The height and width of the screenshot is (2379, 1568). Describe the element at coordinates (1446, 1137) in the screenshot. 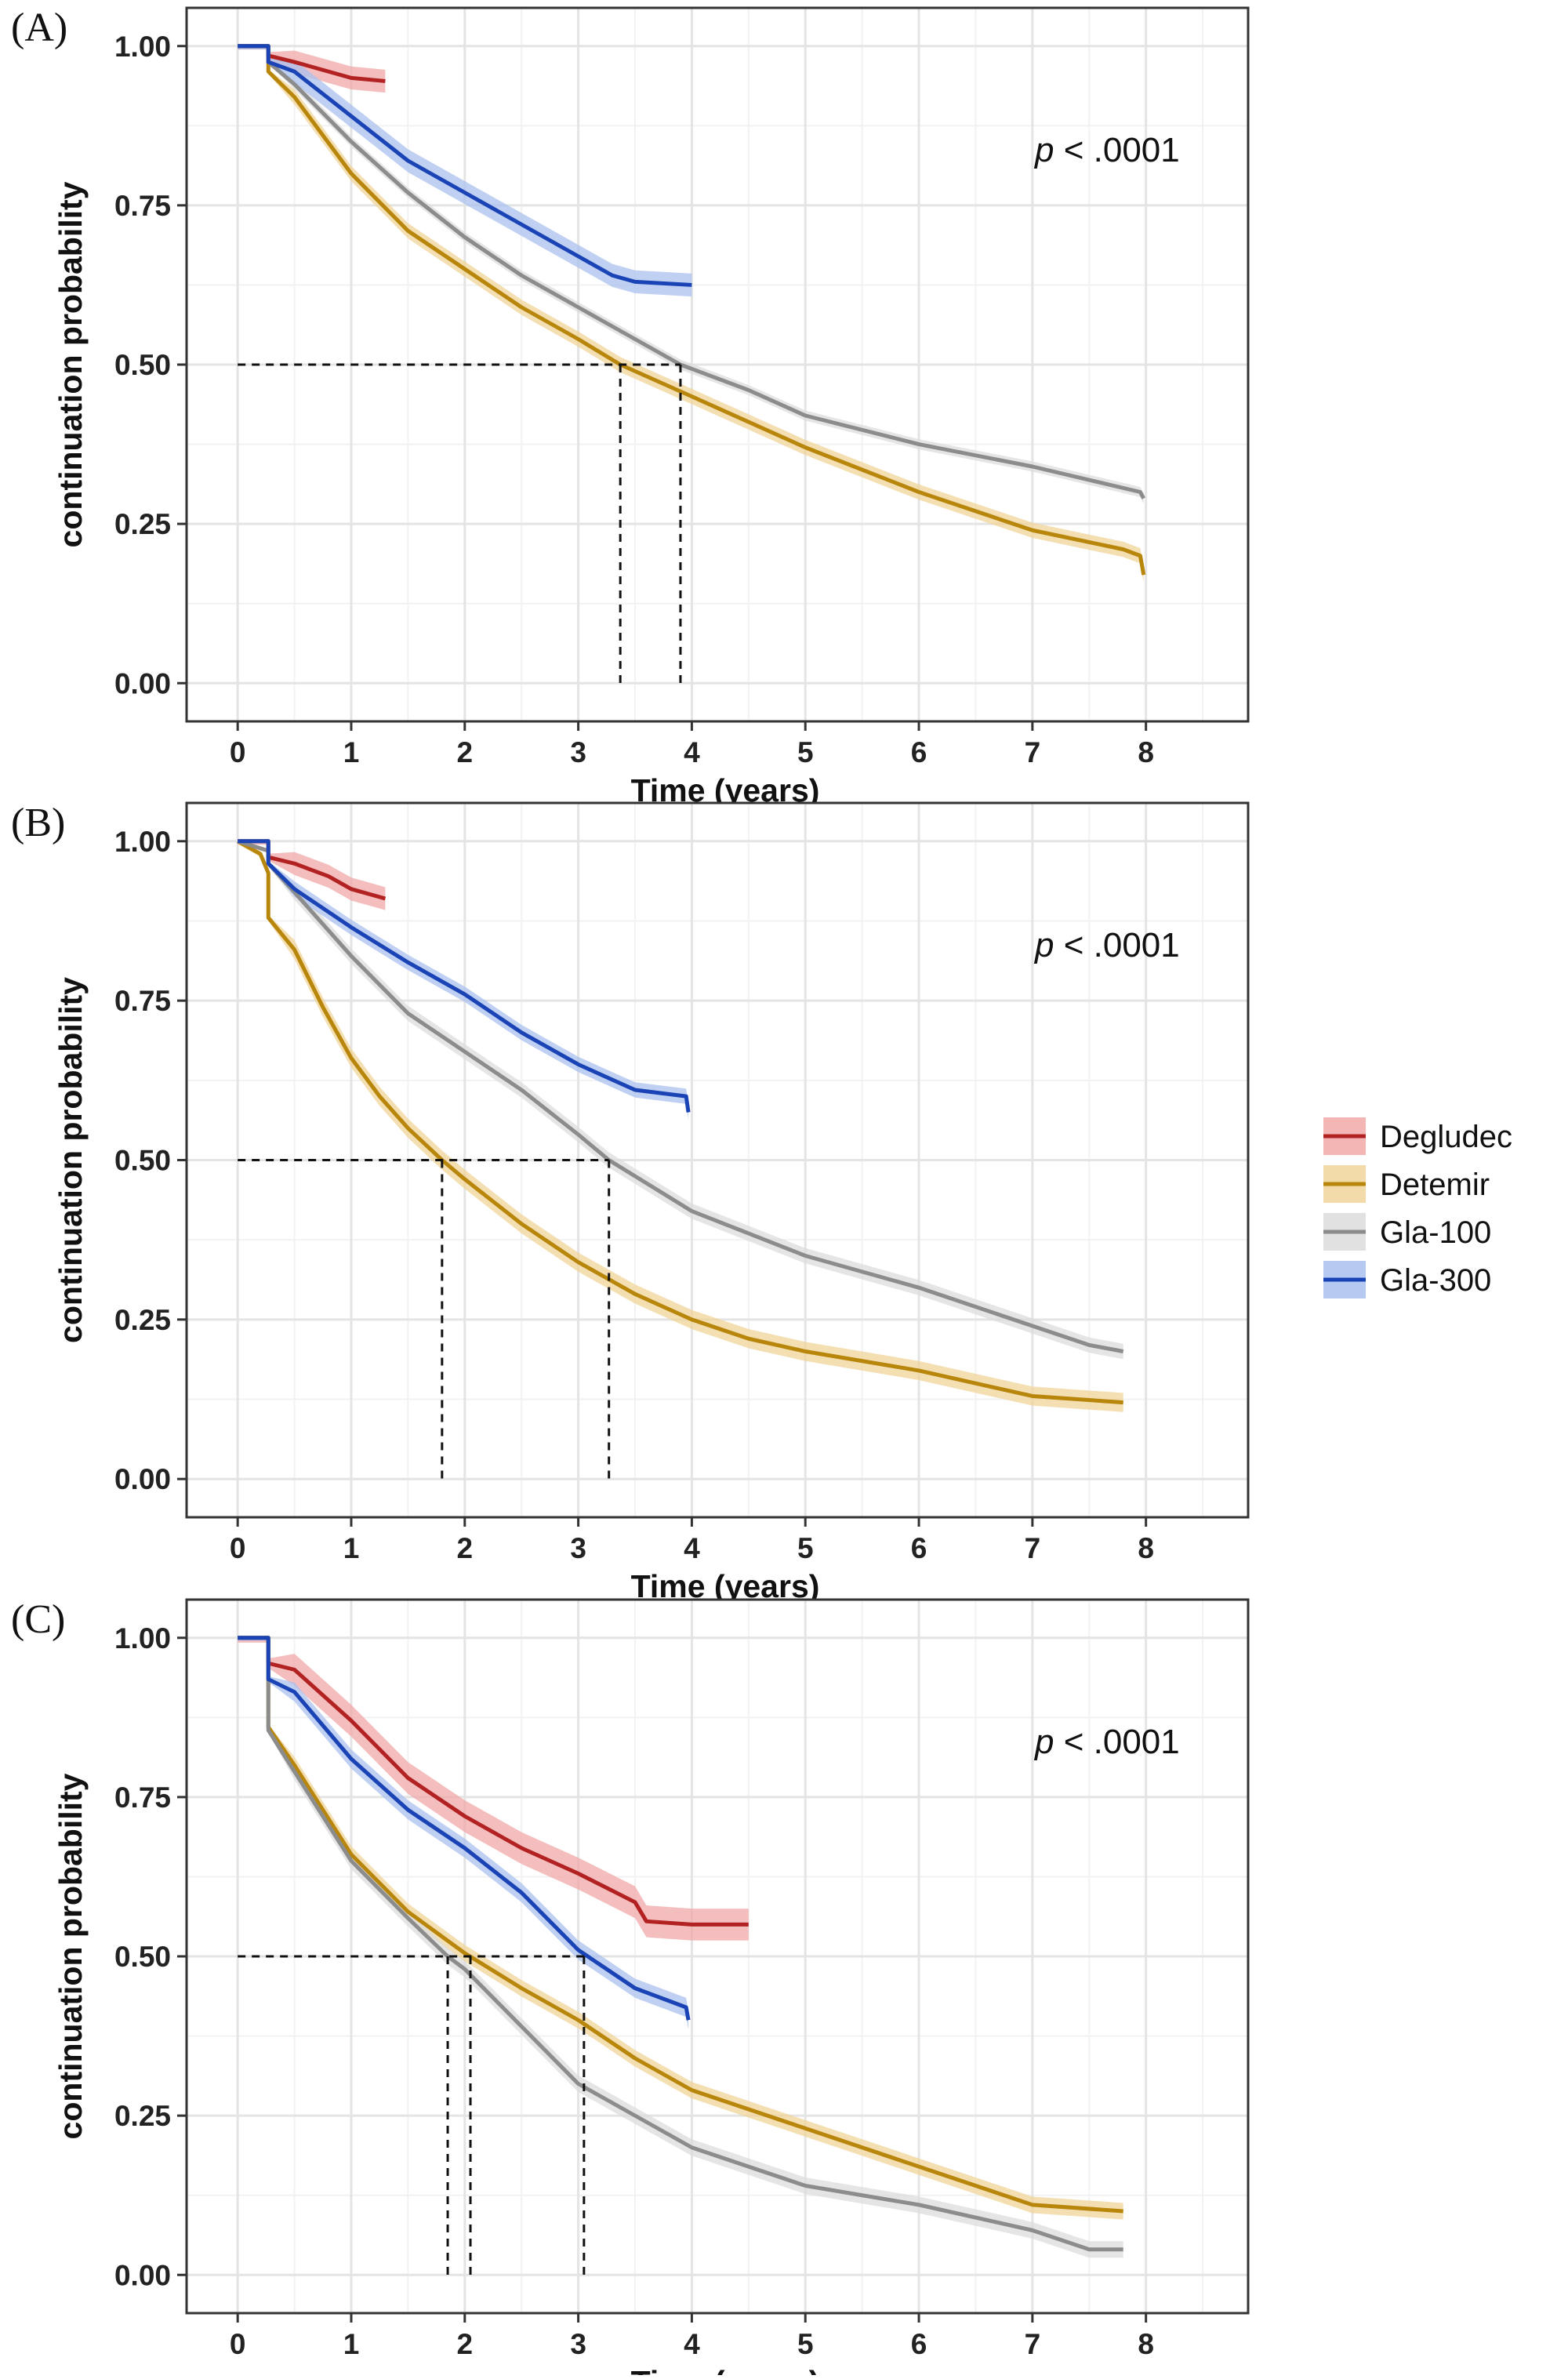

I see `legend-label: Degludec` at that location.